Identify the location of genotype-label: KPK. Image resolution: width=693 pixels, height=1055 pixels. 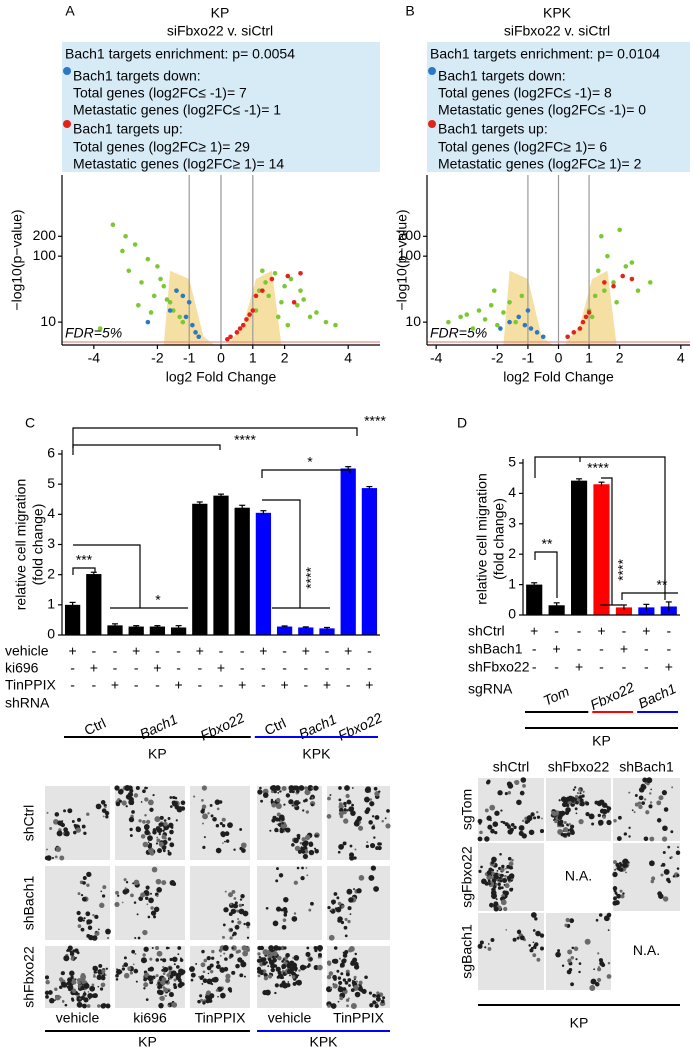
(316, 754).